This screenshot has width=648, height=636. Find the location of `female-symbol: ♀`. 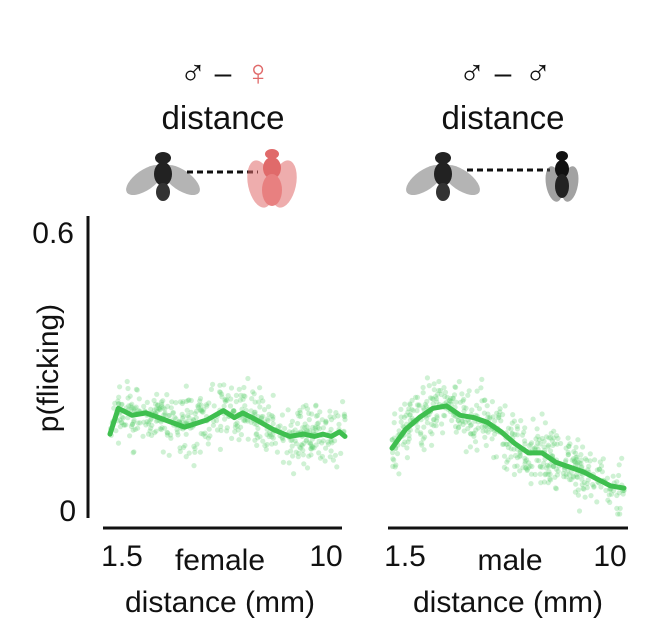

female-symbol: ♀ is located at coordinates (258, 72).